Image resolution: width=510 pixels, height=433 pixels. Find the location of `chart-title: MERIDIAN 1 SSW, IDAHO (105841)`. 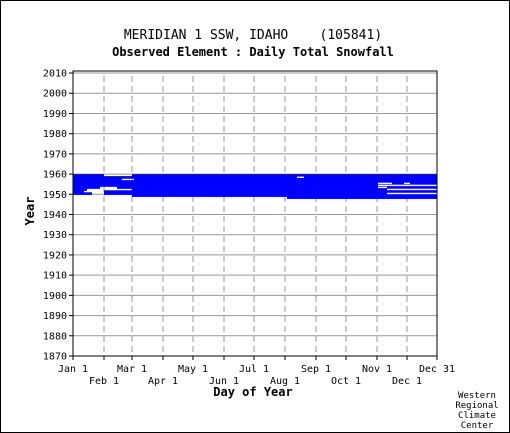

chart-title: MERIDIAN 1 SSW, IDAHO (105841) is located at coordinates (253, 35).